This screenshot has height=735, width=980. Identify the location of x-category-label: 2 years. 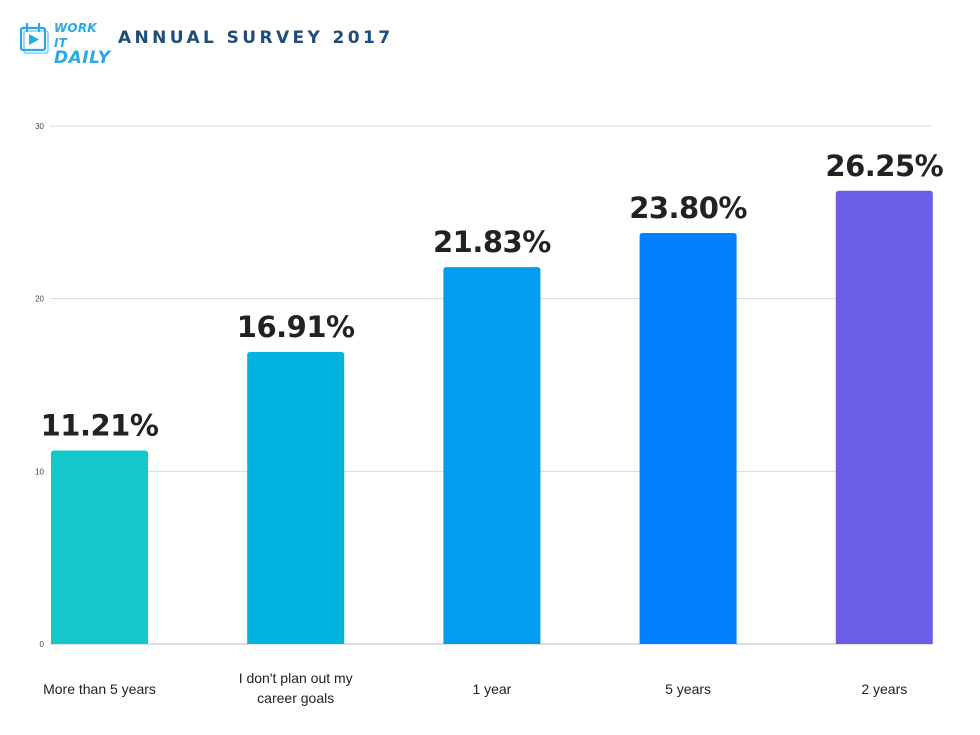
(884, 689).